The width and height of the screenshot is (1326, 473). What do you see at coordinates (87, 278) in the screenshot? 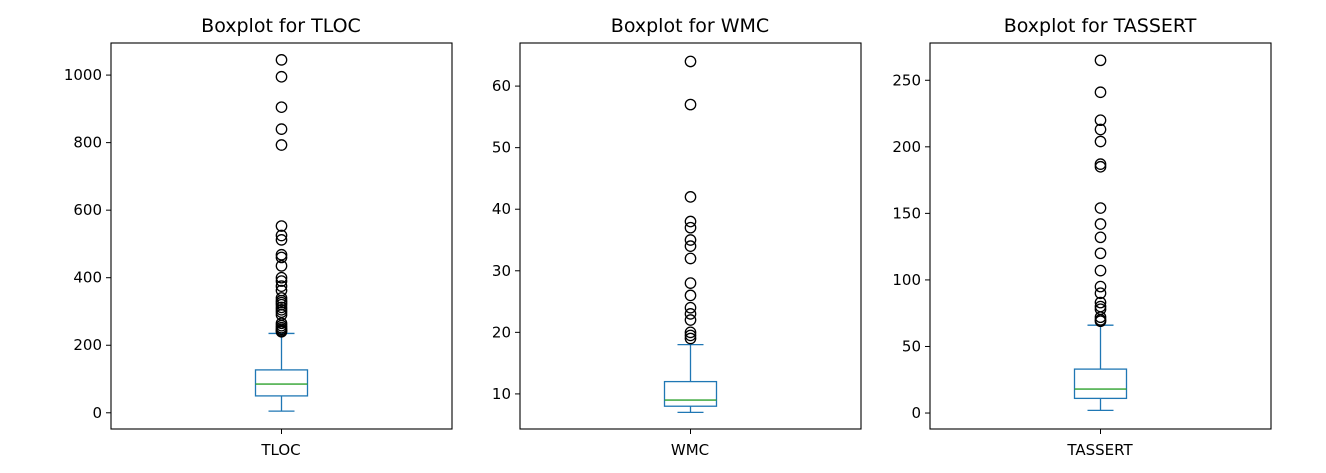
I see `y-tick-label: 400` at bounding box center [87, 278].